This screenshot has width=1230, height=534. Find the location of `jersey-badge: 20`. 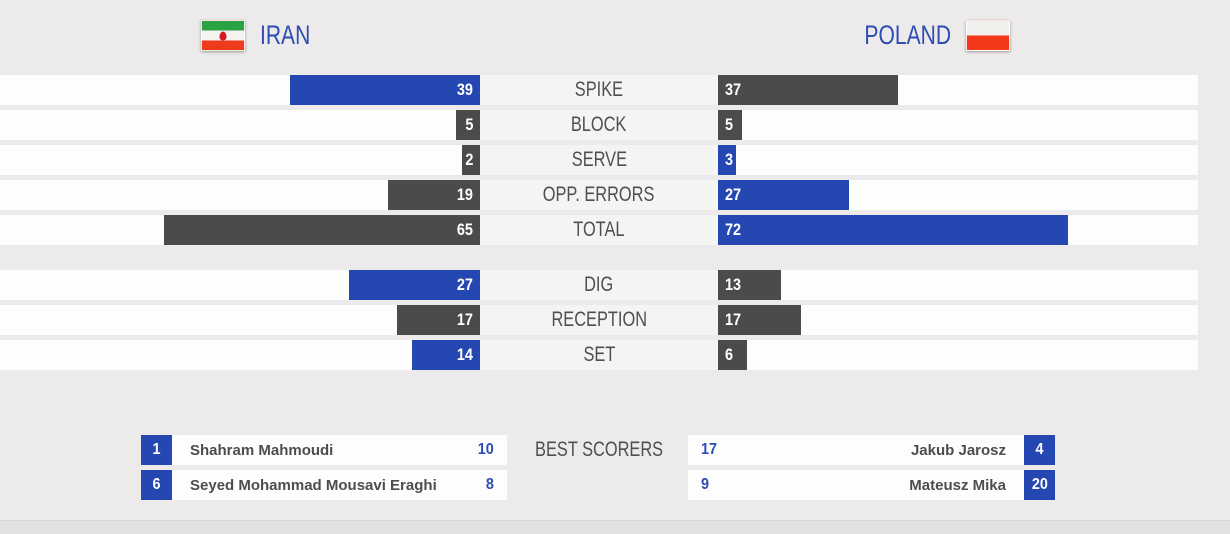

jersey-badge: 20 is located at coordinates (1039, 485).